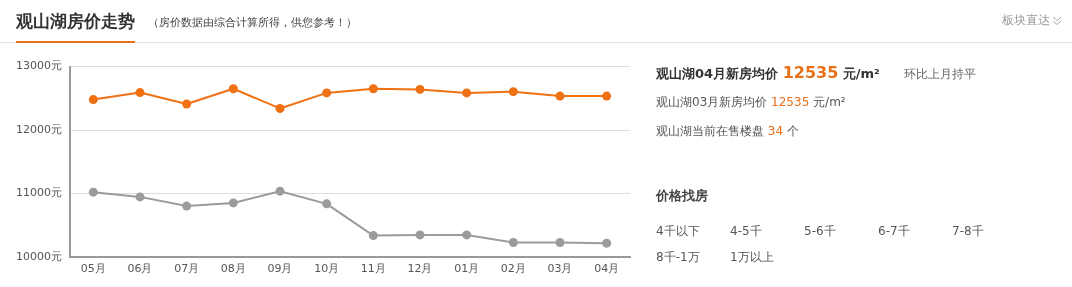  What do you see at coordinates (678, 231) in the screenshot?
I see `category-label: 4千以下` at bounding box center [678, 231].